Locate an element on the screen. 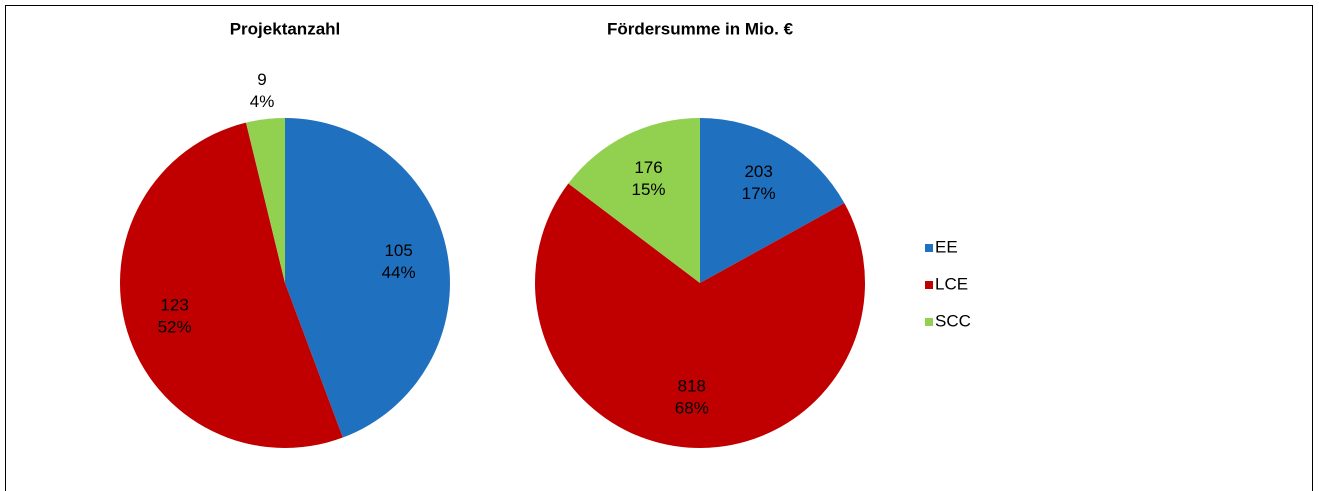 Image resolution: width=1319 pixels, height=491 pixels. data-label: 9 is located at coordinates (261, 79).